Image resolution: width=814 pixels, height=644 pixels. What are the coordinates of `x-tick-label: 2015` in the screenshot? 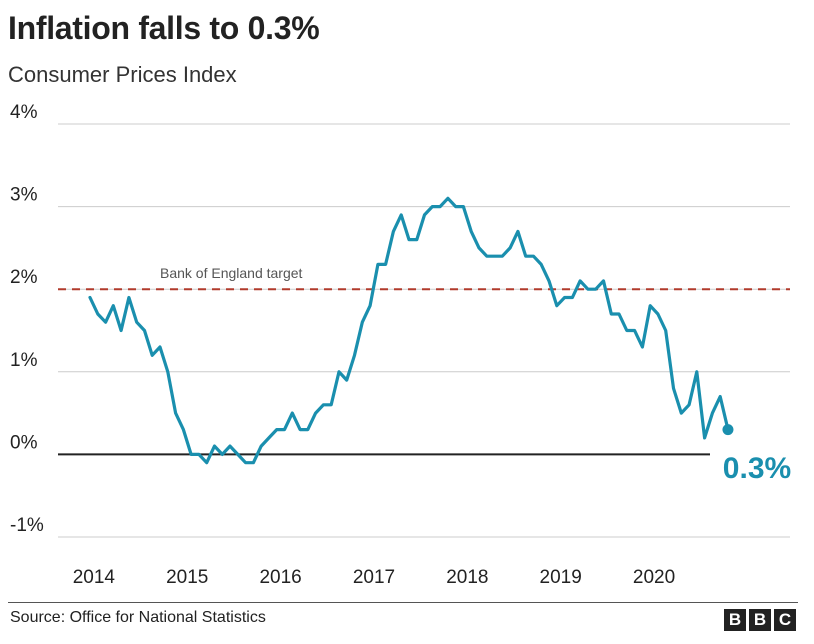 It's located at (187, 577).